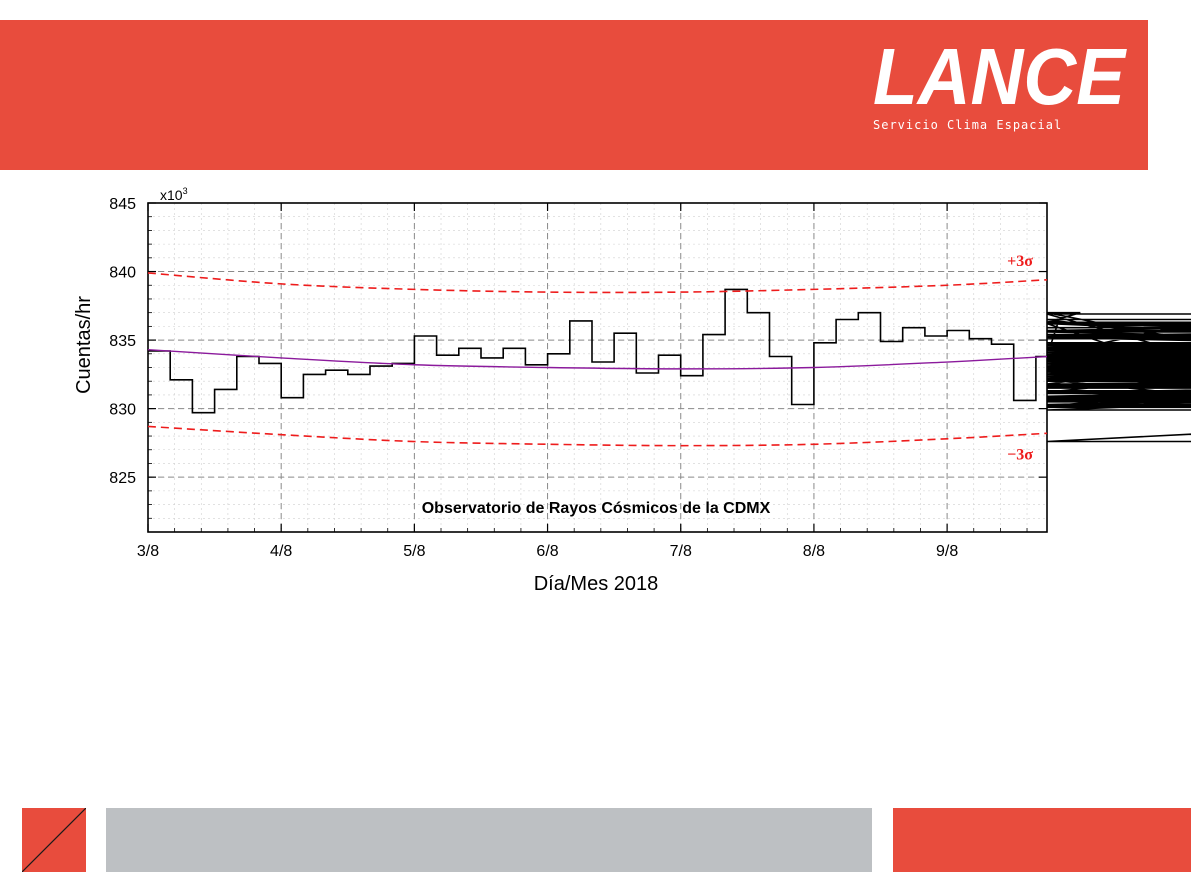  I want to click on x-tick-label: 9/8, so click(947, 551).